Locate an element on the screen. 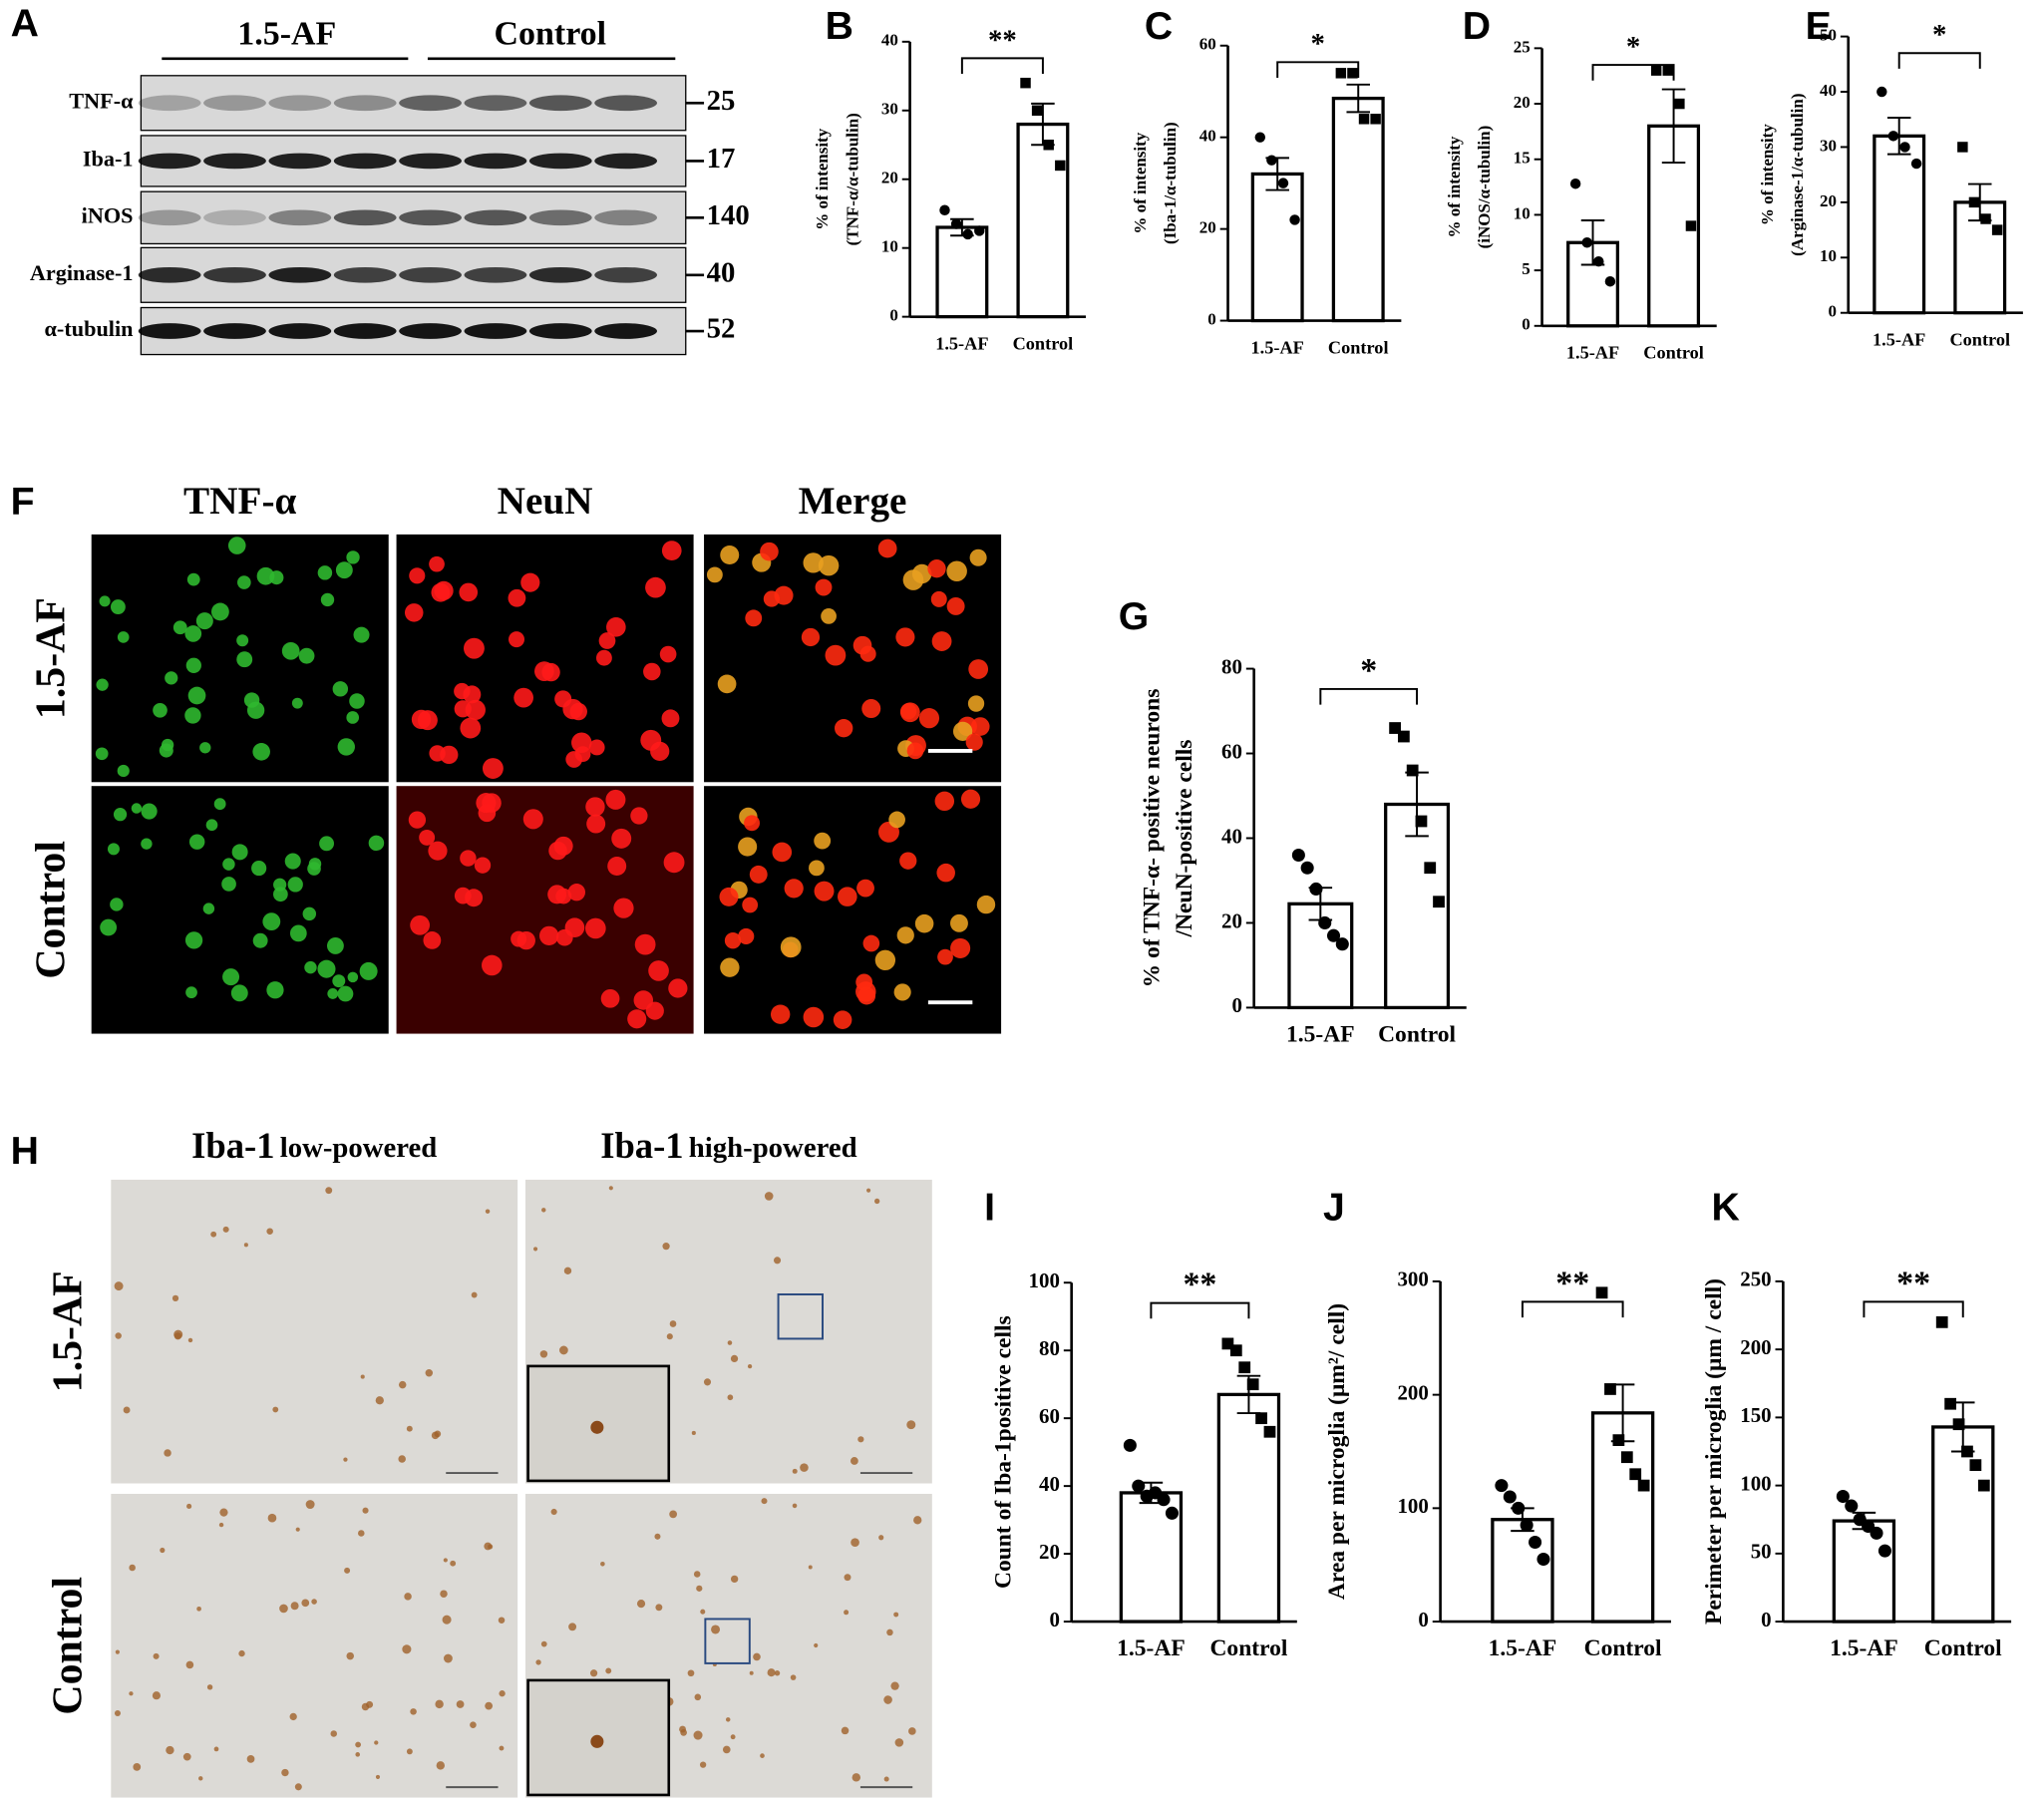  y-axis-label: (Arginase-1/α-tubulin) is located at coordinates (1797, 175).